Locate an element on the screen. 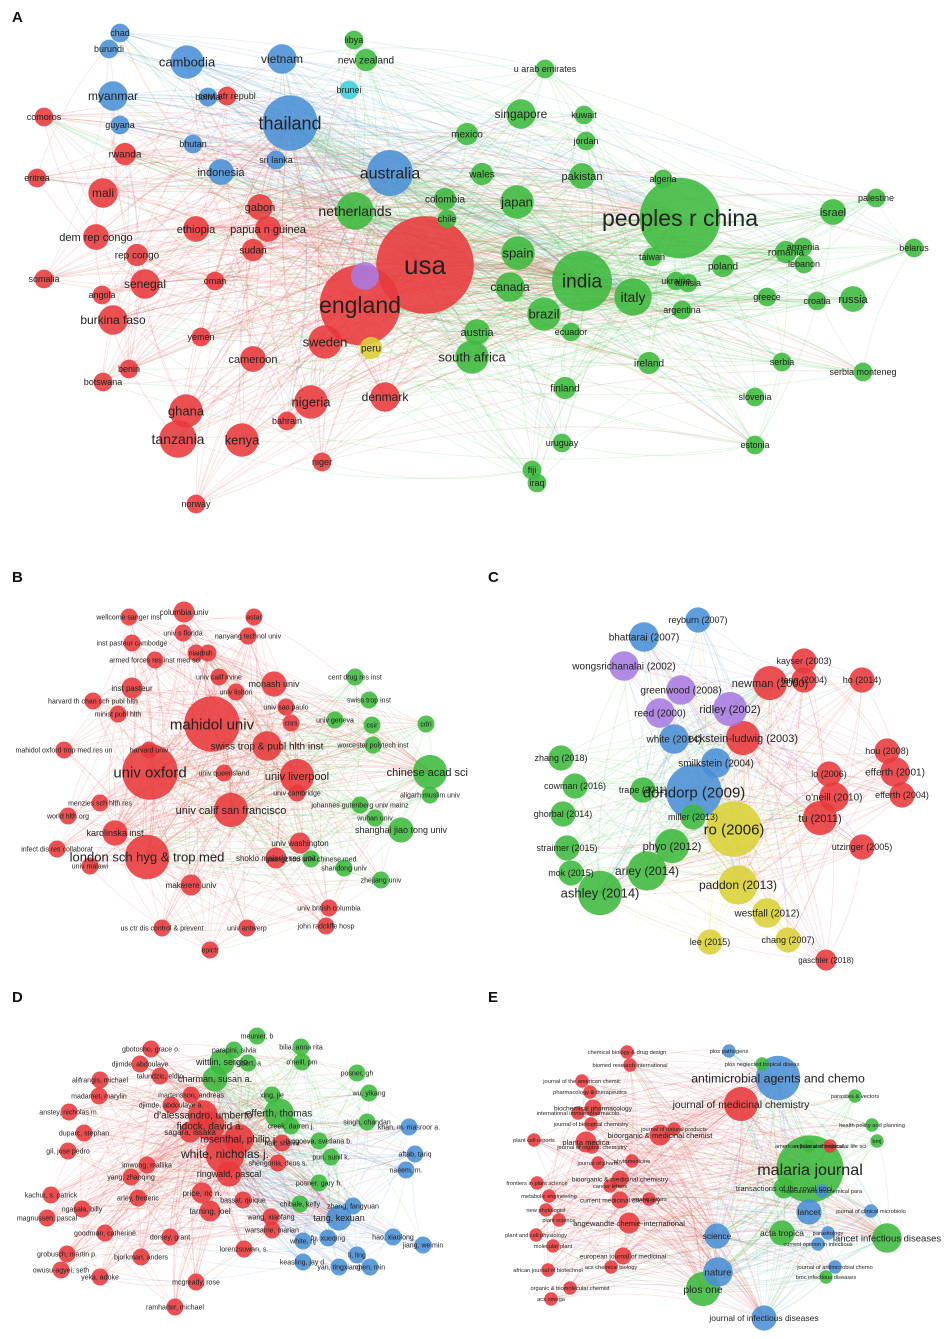  node-israel is located at coordinates (833, 212).